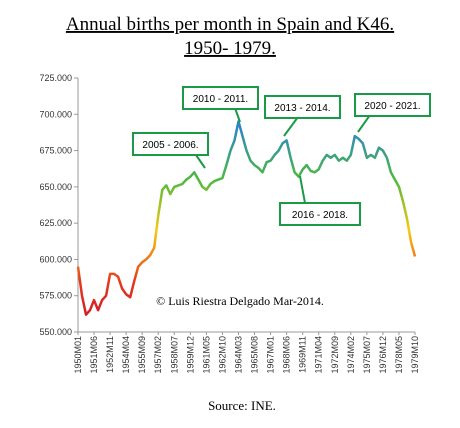 The height and width of the screenshot is (428, 460). What do you see at coordinates (94, 355) in the screenshot?
I see `x-tick-label: 1951M06` at bounding box center [94, 355].